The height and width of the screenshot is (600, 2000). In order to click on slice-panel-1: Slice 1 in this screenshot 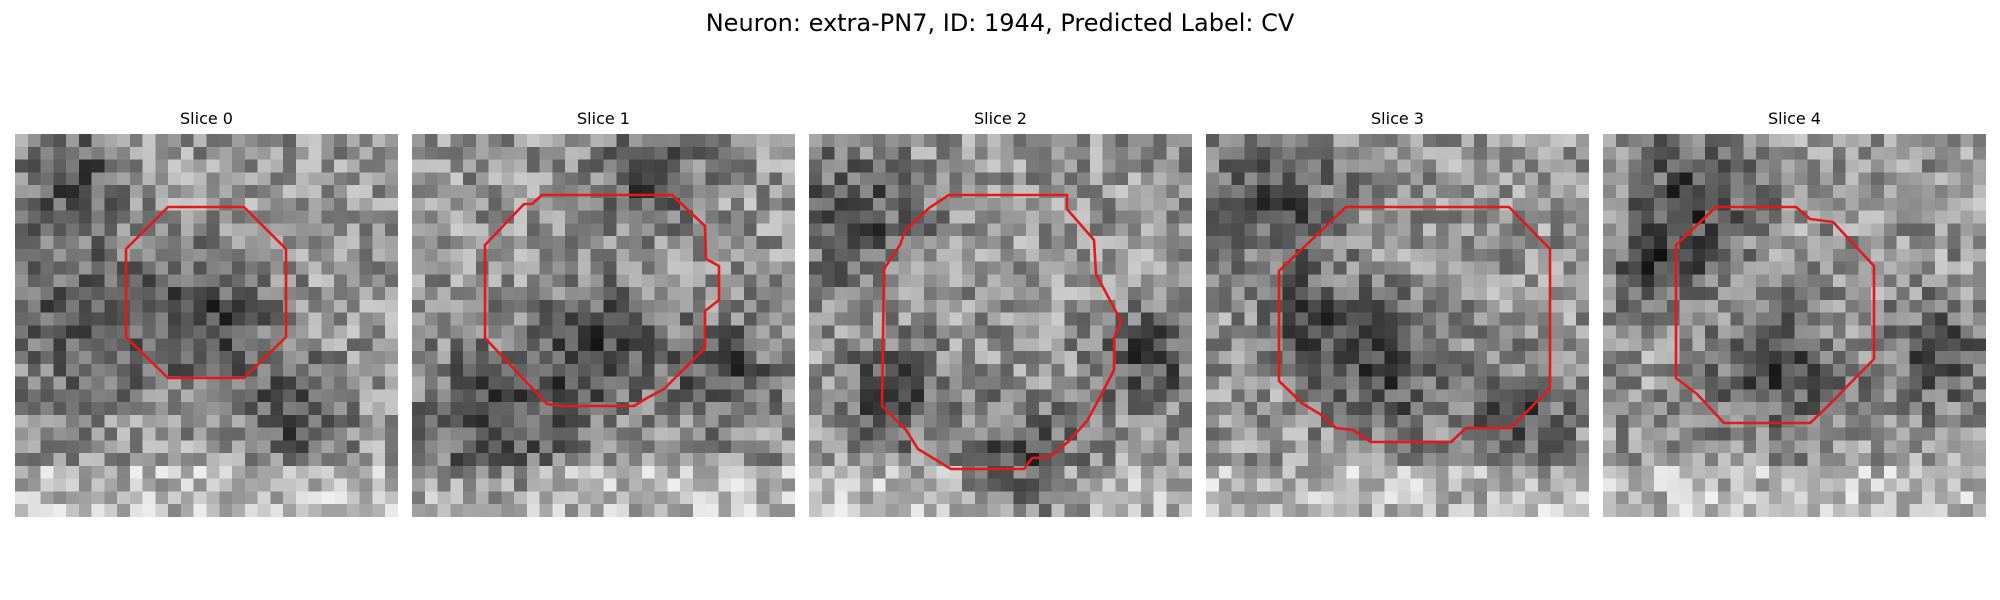, I will do `click(603, 312)`.